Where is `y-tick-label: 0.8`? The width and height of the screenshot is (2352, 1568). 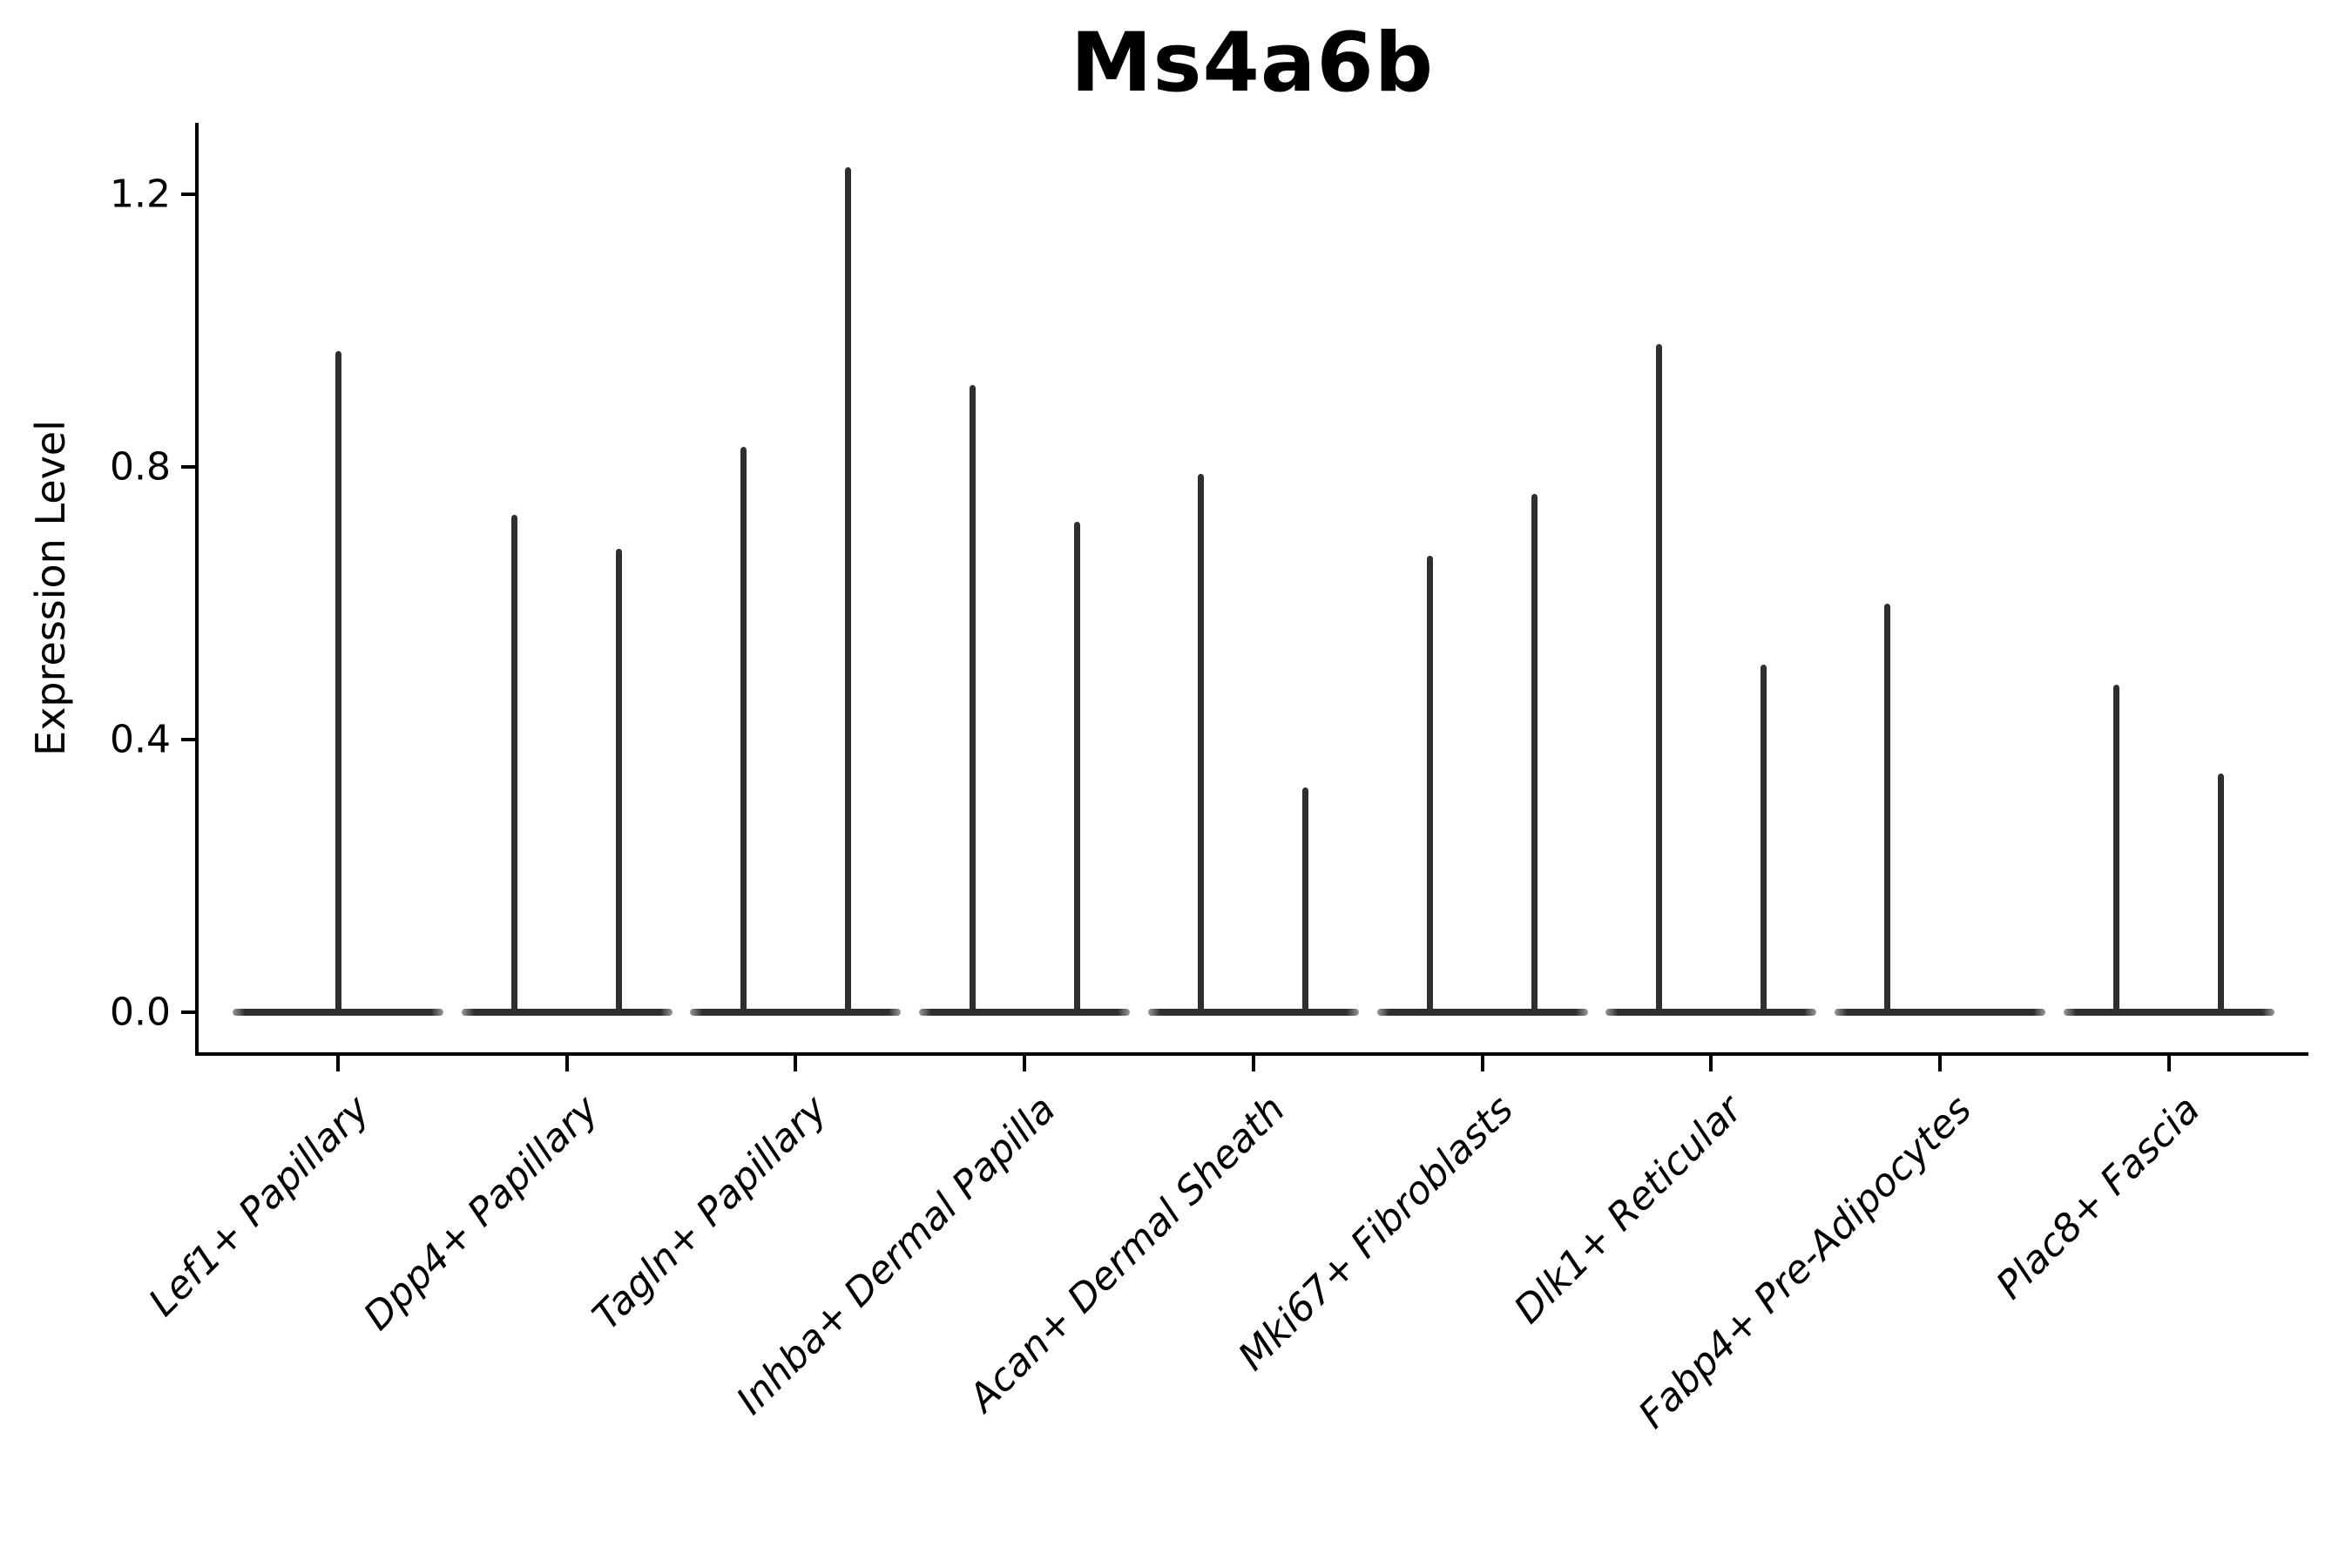
y-tick-label: 0.8 is located at coordinates (140, 467).